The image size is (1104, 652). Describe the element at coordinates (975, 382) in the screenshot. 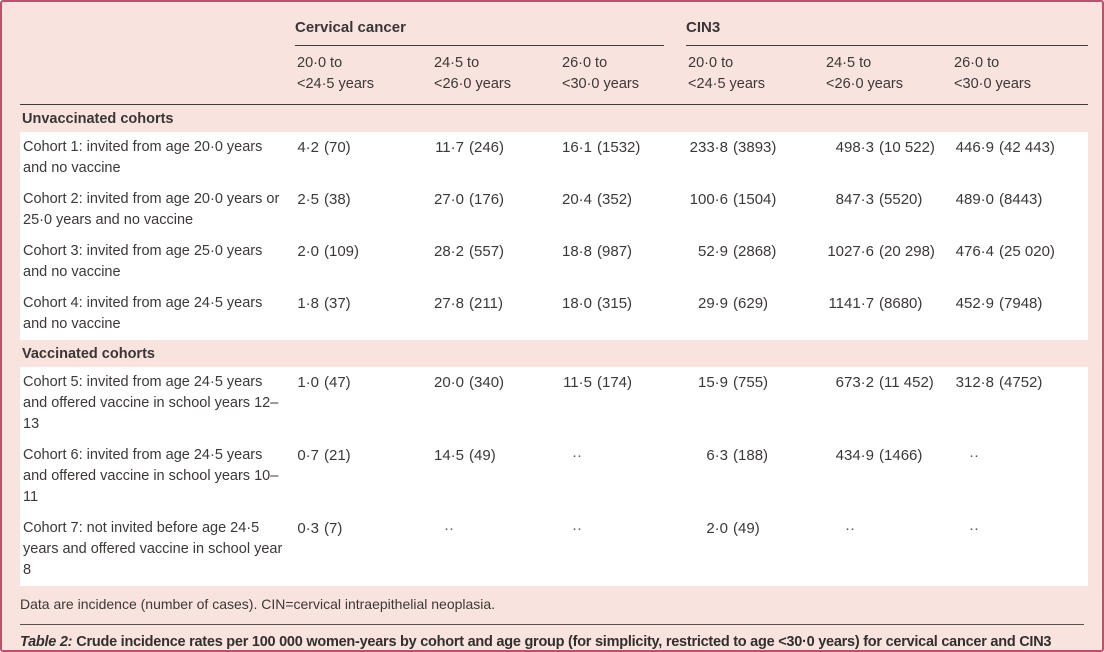

I see `cell-value: 312·8` at that location.